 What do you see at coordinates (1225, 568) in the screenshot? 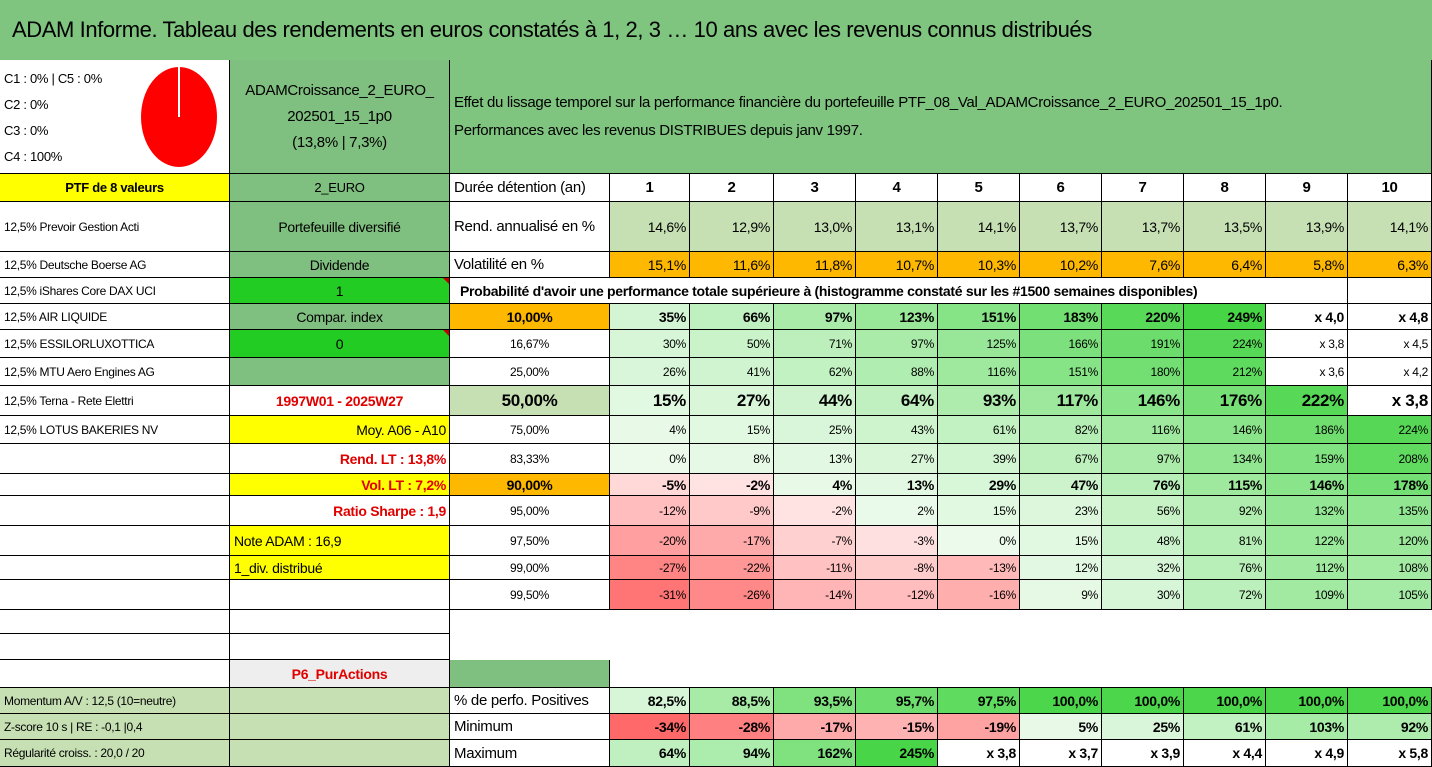
I see `probability-value: 76%` at bounding box center [1225, 568].